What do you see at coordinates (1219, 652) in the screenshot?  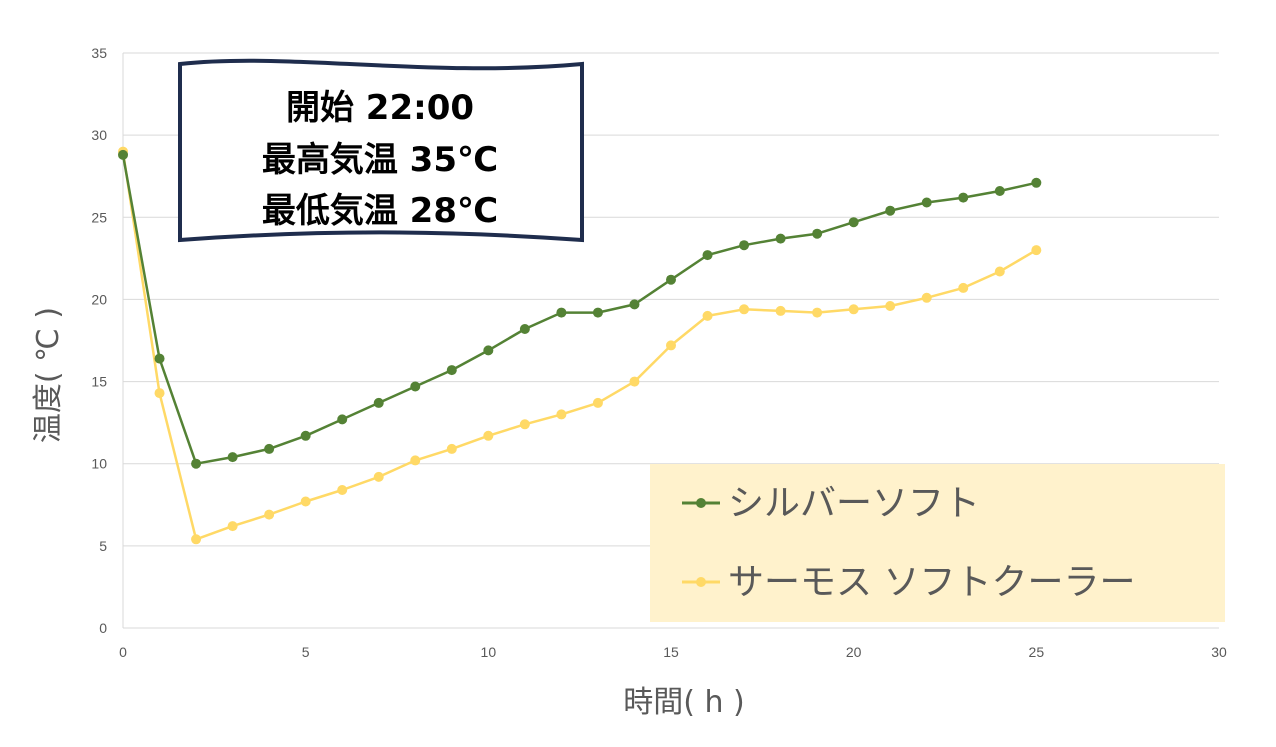 I see `x-tick-label: 30` at bounding box center [1219, 652].